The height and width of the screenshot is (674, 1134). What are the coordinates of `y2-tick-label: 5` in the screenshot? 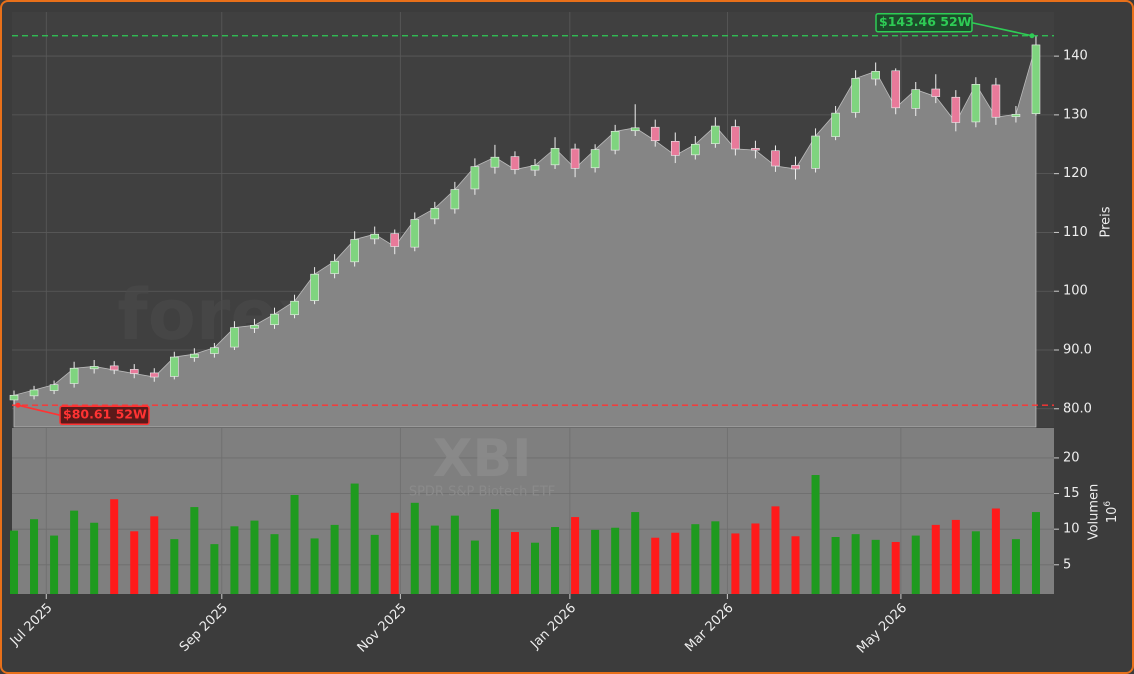 It's located at (1067, 564).